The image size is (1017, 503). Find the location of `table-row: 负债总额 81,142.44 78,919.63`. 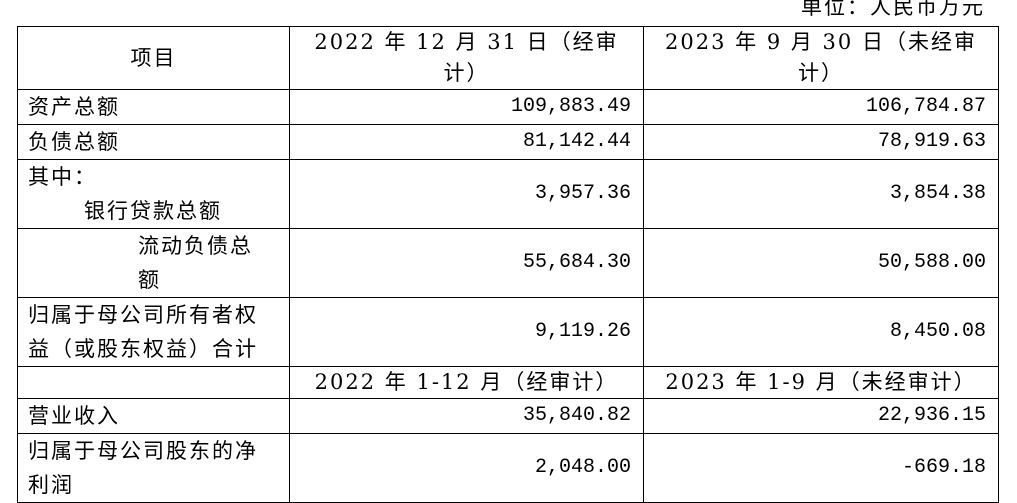

table-row: 负债总额 81,142.44 78,919.63 is located at coordinates (508, 142).